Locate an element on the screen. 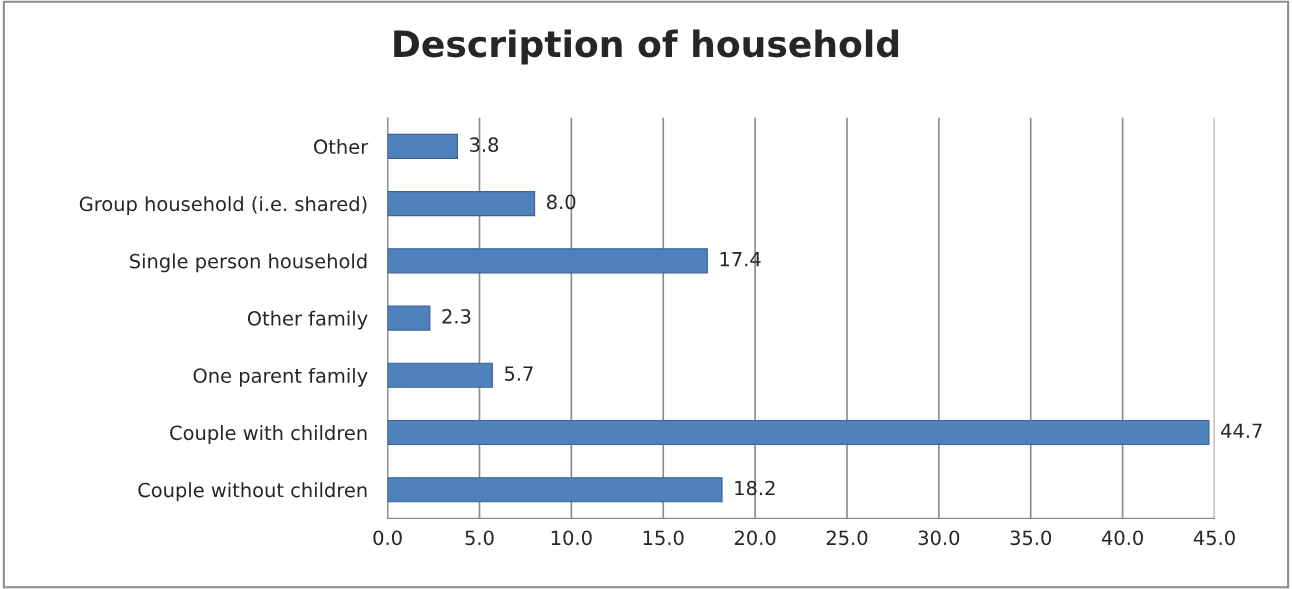  y-tick-label: Other is located at coordinates (341, 147).